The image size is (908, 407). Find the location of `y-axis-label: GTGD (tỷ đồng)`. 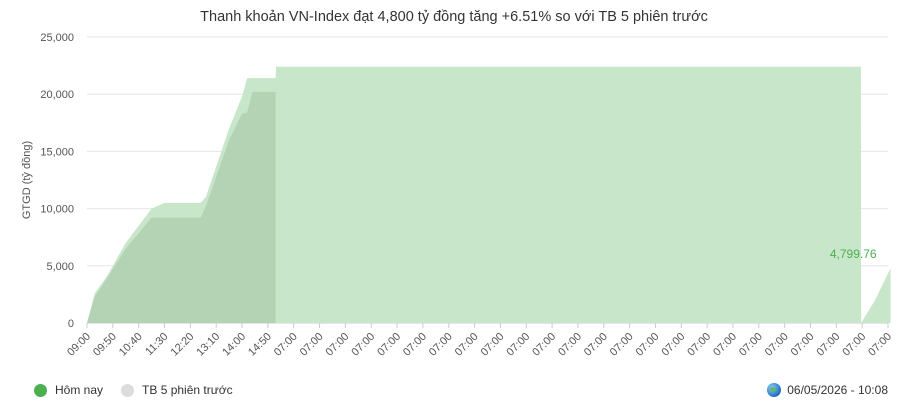

y-axis-label: GTGD (tỷ đồng) is located at coordinates (27, 180).